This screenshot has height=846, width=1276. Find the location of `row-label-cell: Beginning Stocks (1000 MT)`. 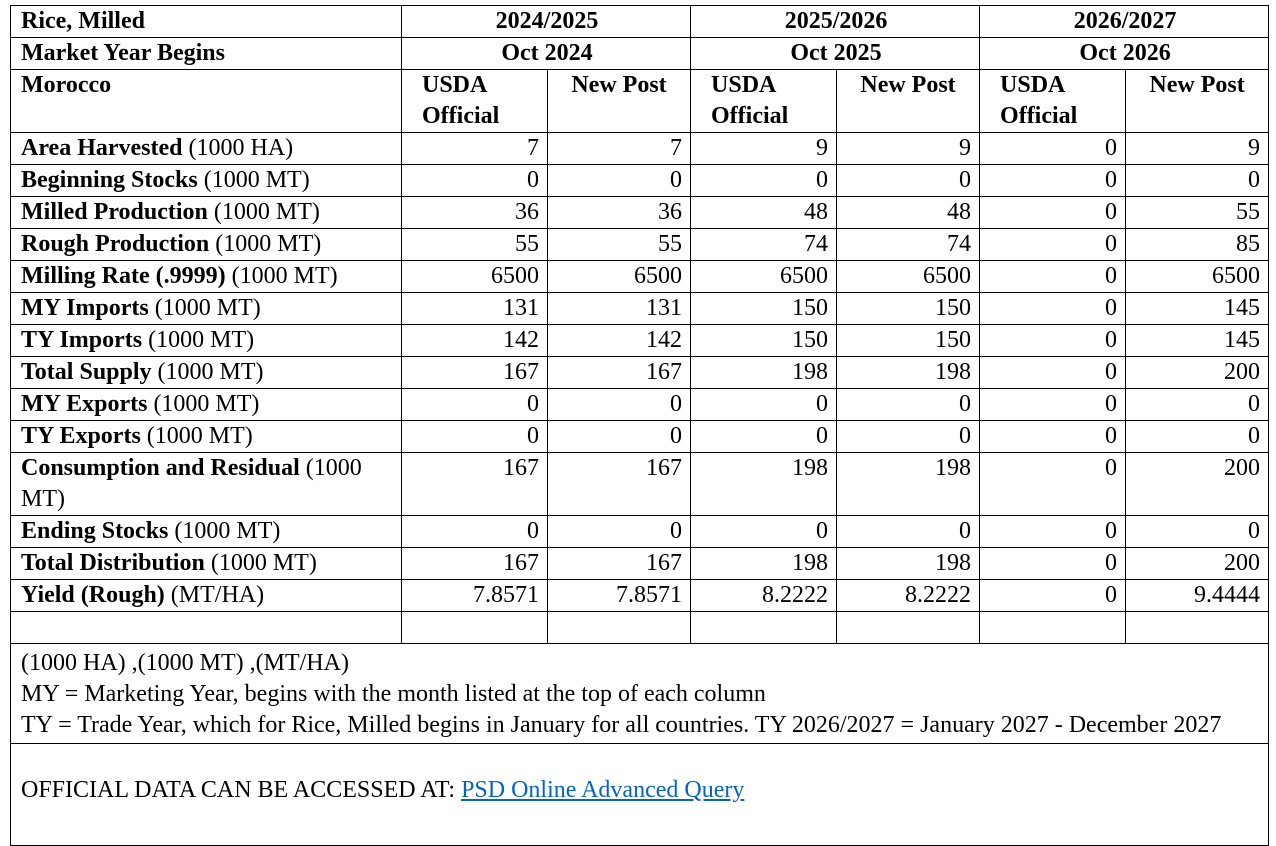

row-label-cell: Beginning Stocks (1000 MT) is located at coordinates (206, 180).